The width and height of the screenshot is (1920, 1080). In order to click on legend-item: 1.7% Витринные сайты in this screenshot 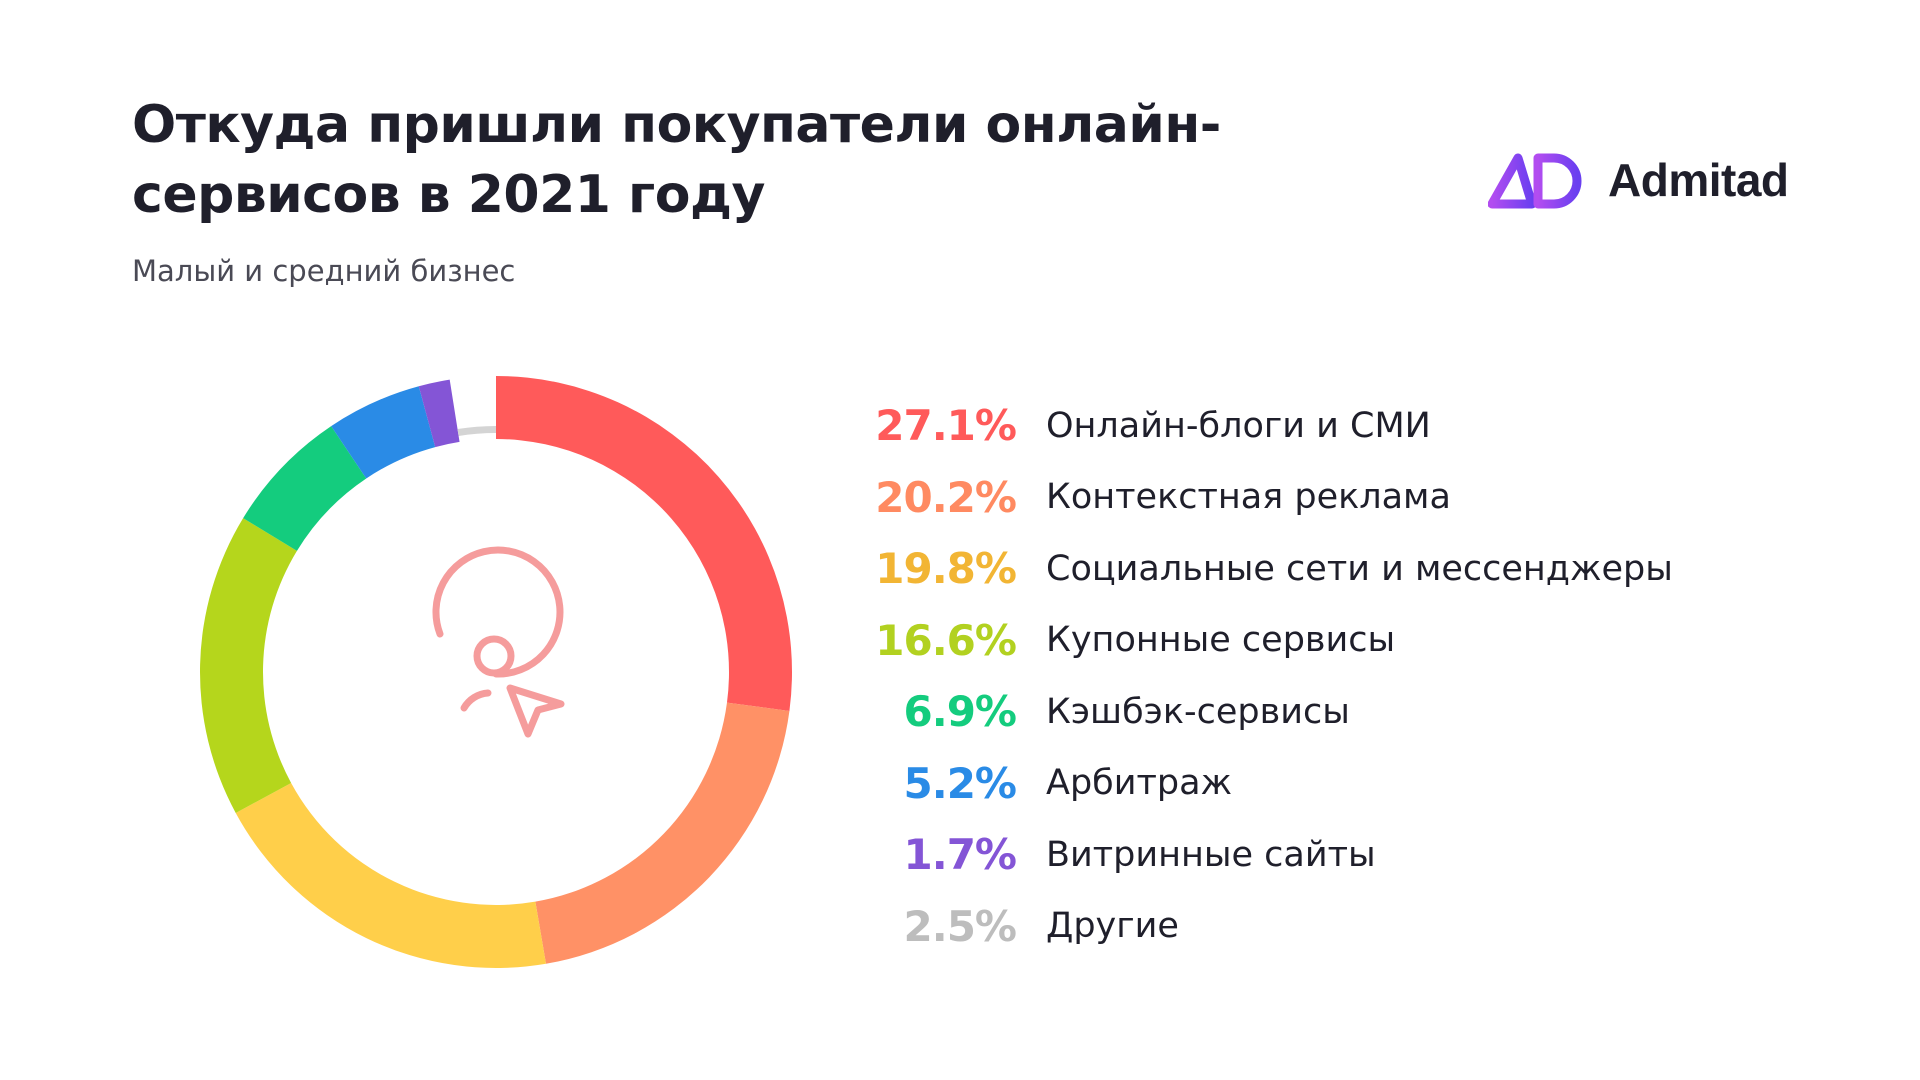, I will do `click(1266, 855)`.